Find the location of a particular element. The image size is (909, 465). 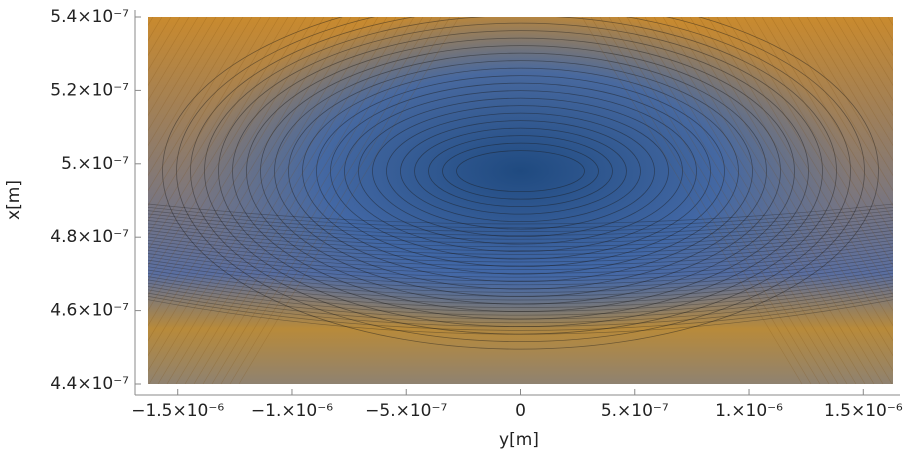

x-tick-label: 1.×10⁻⁶ is located at coordinates (749, 411).